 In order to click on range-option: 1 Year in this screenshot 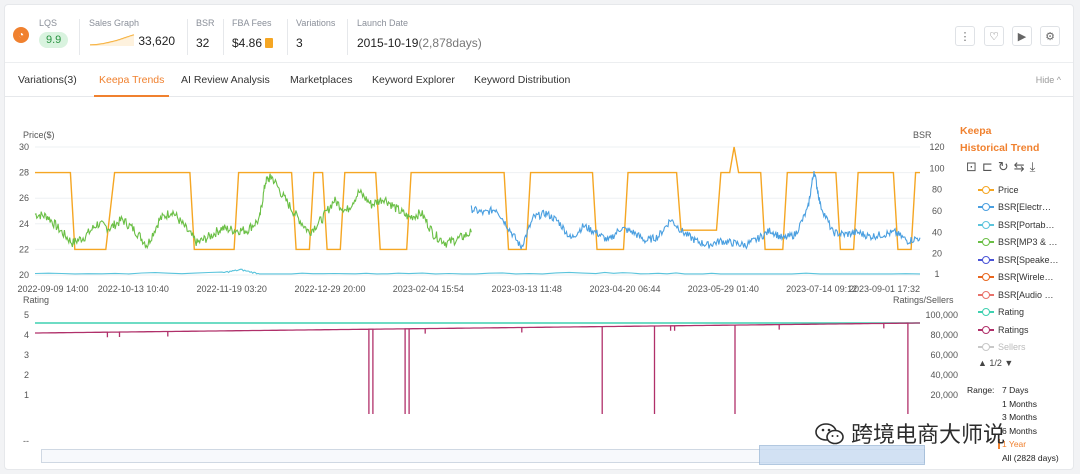, I will do `click(1012, 444)`.